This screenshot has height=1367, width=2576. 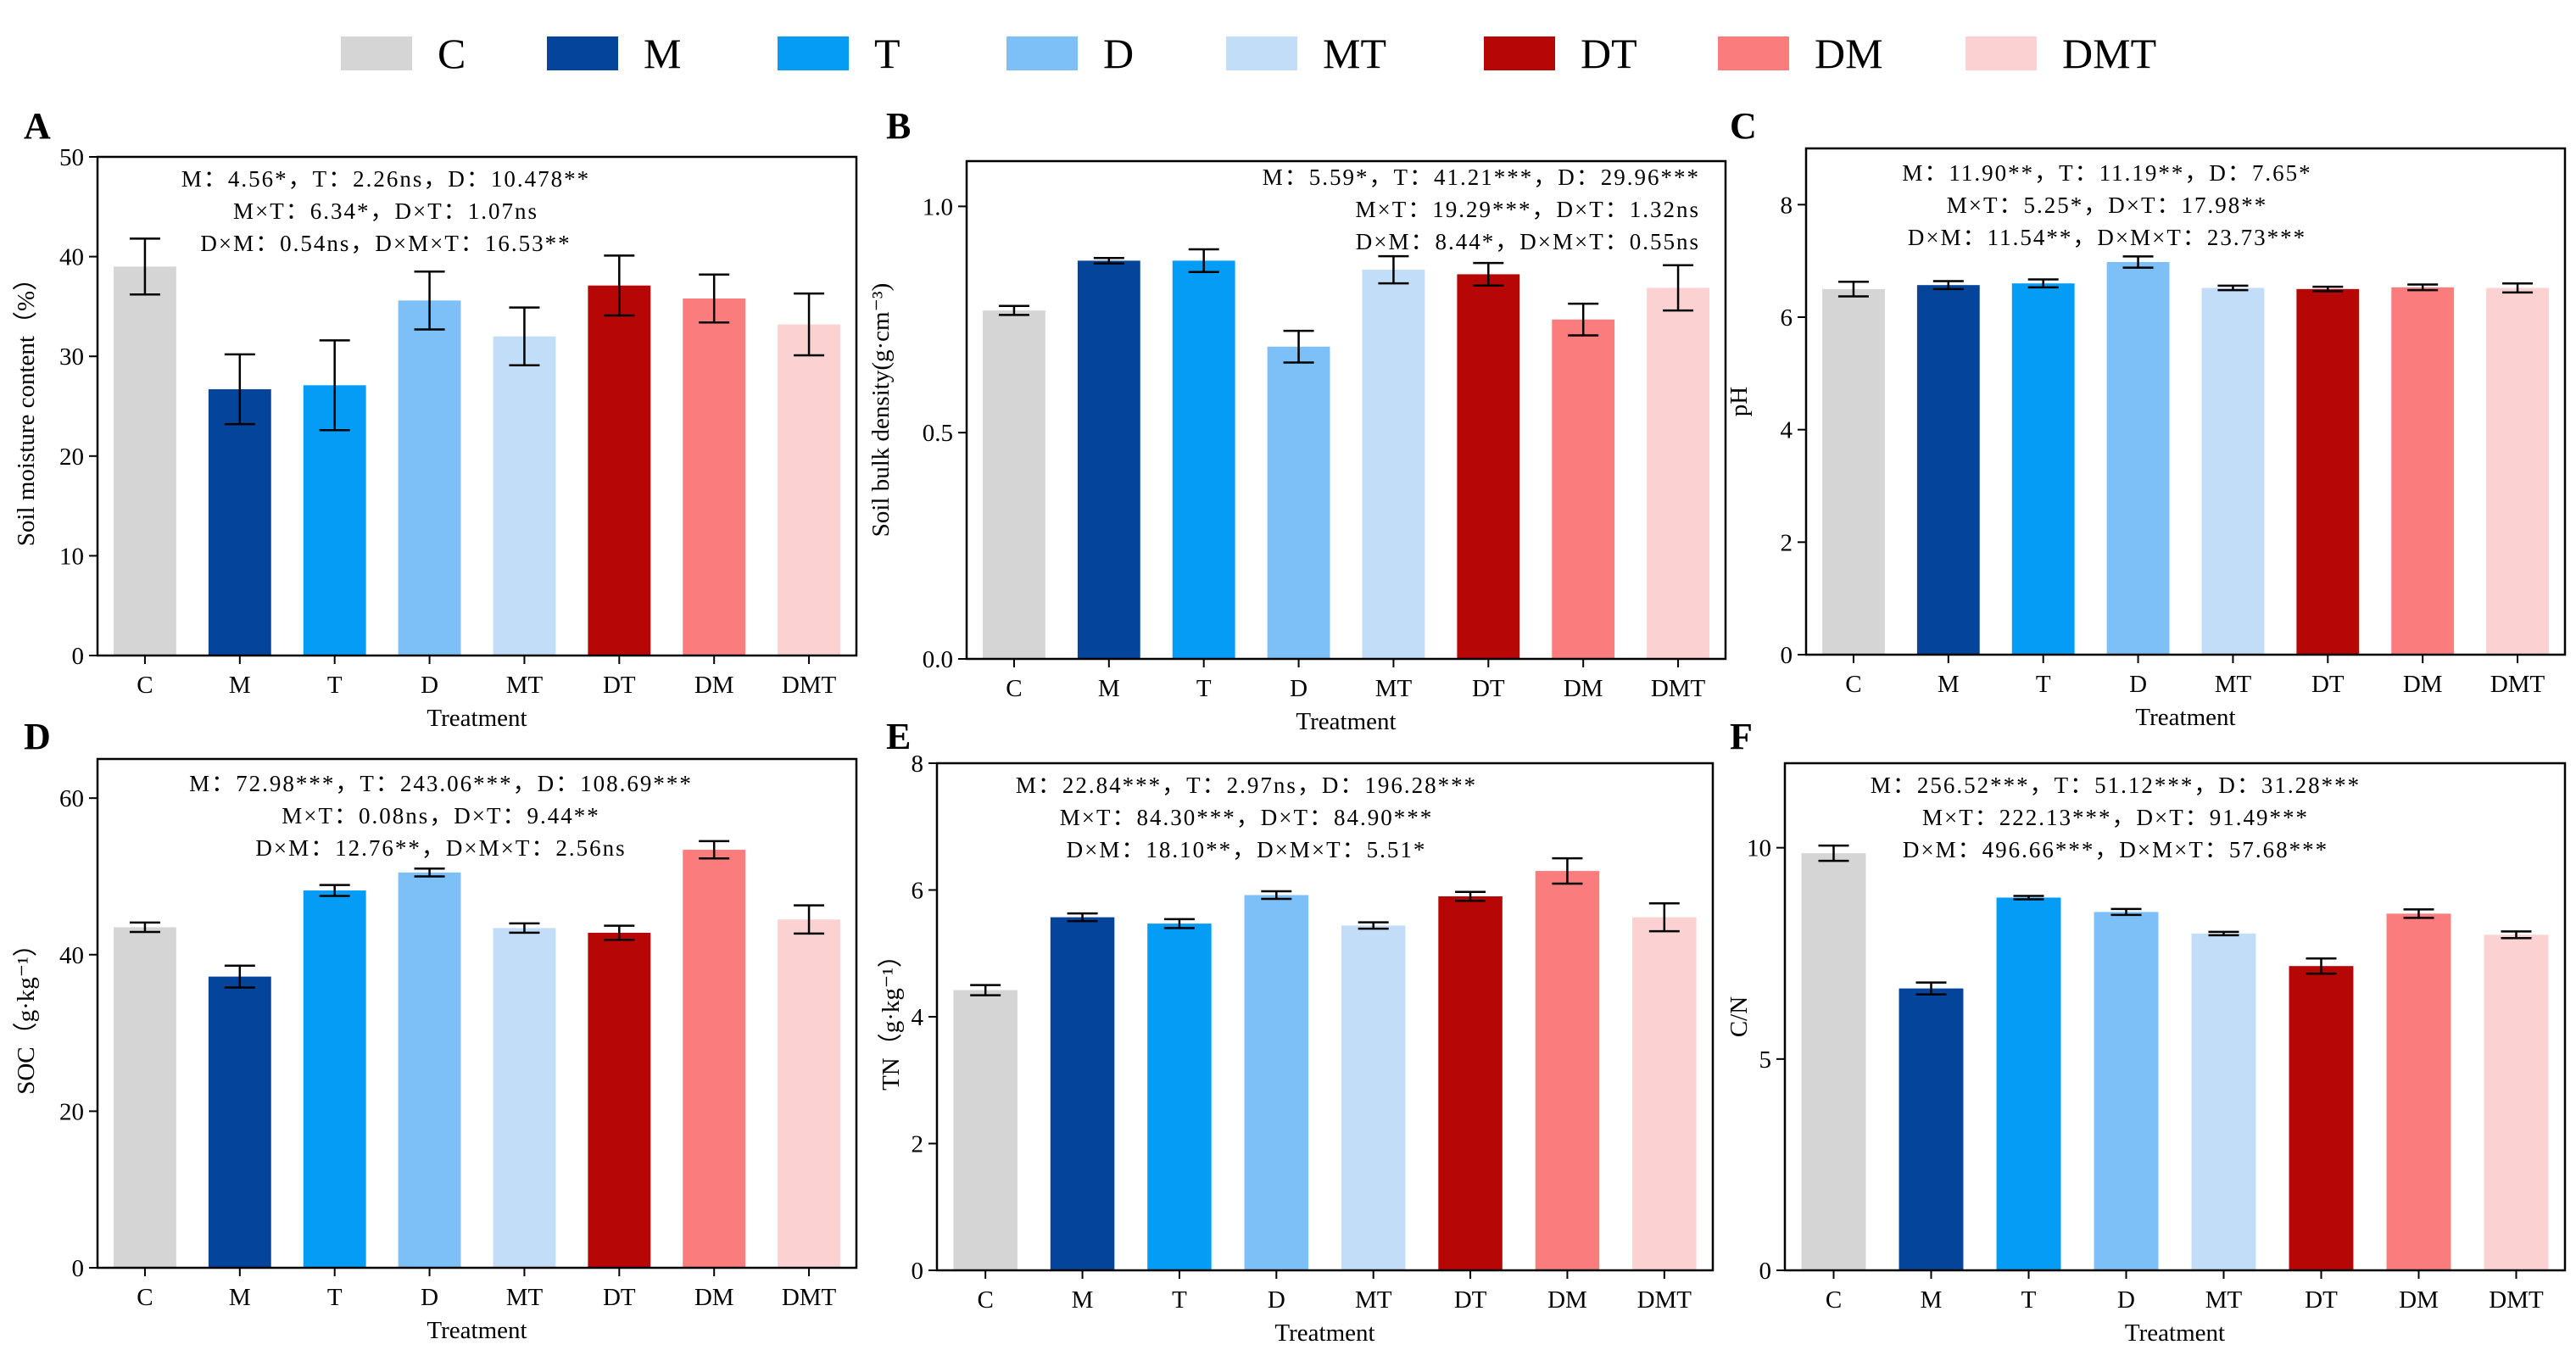 I want to click on figure-legend: C M T D MT DT DM DMT, so click(x=1288, y=53).